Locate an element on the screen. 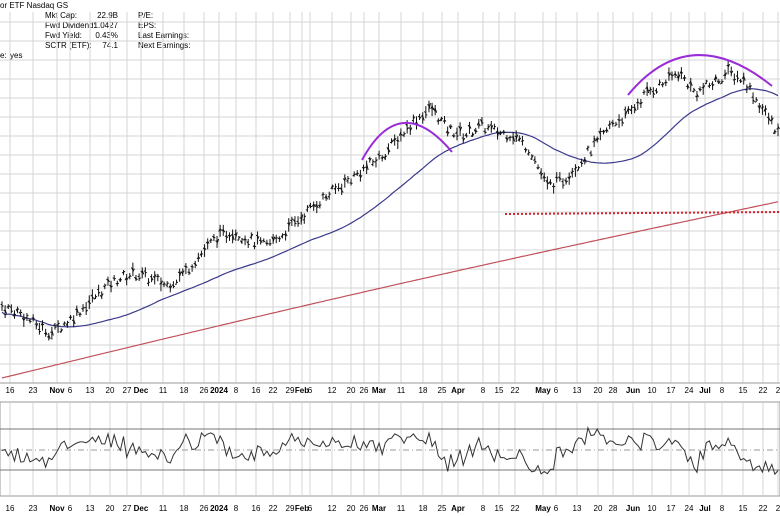 The height and width of the screenshot is (516, 780). x-tick-label: 11 is located at coordinates (401, 390).